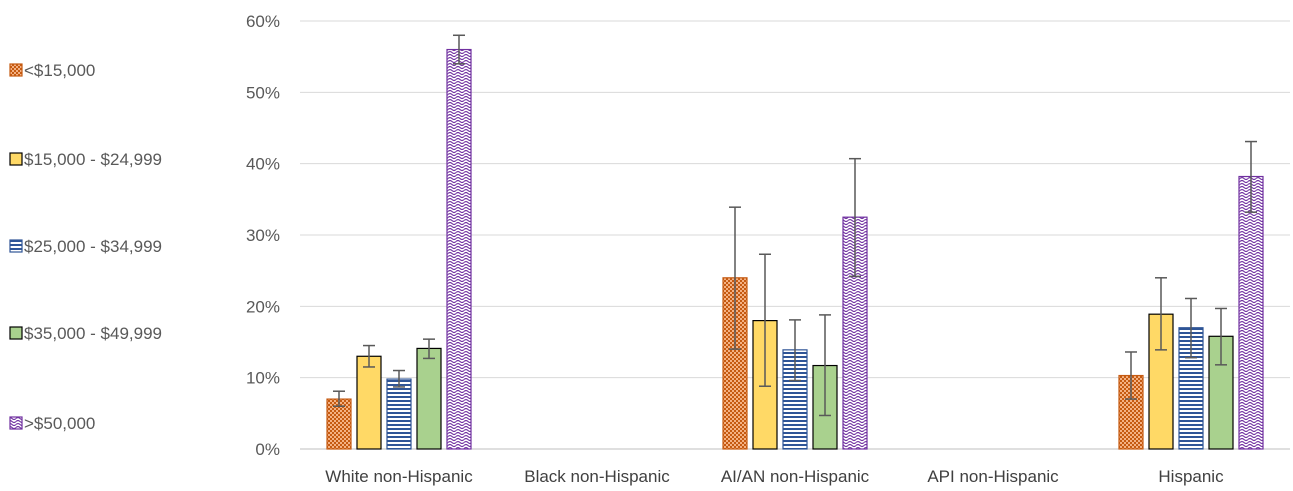  What do you see at coordinates (59, 423) in the screenshot?
I see `legend-label: >$50,000` at bounding box center [59, 423].